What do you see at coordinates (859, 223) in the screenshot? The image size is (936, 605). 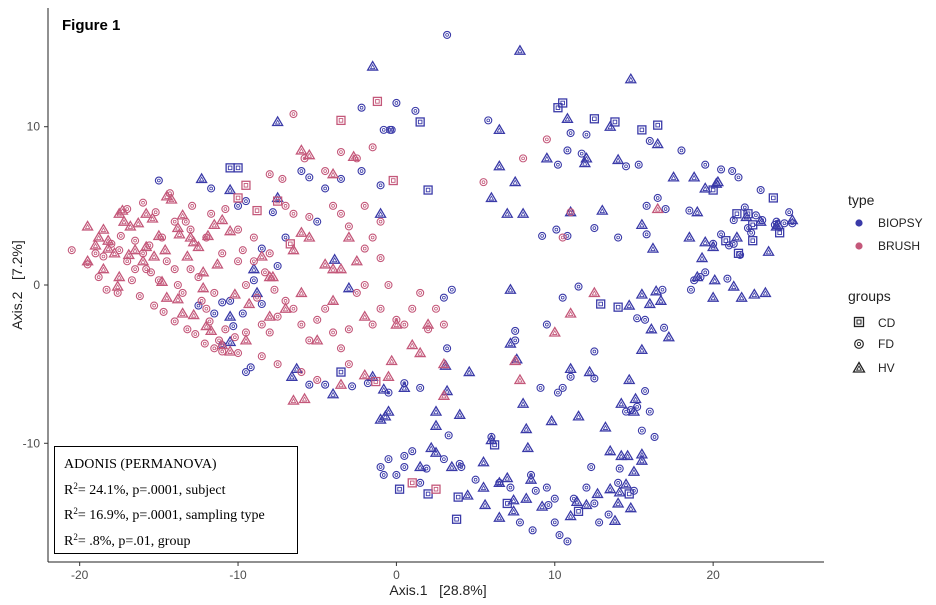 I see `legend-biopsy-swatch` at bounding box center [859, 223].